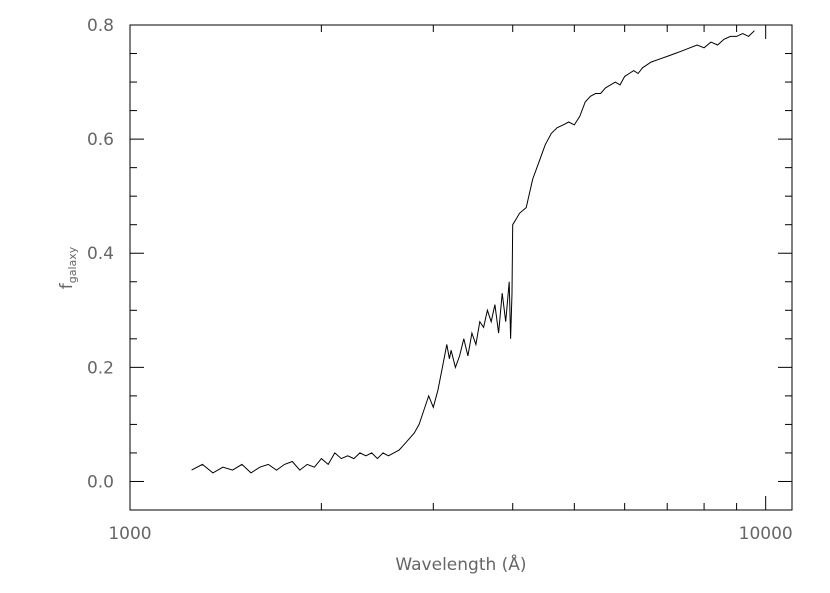  Describe the element at coordinates (450, 534) in the screenshot. I see `x-axis-tick-labels: 1000 10000` at that location.